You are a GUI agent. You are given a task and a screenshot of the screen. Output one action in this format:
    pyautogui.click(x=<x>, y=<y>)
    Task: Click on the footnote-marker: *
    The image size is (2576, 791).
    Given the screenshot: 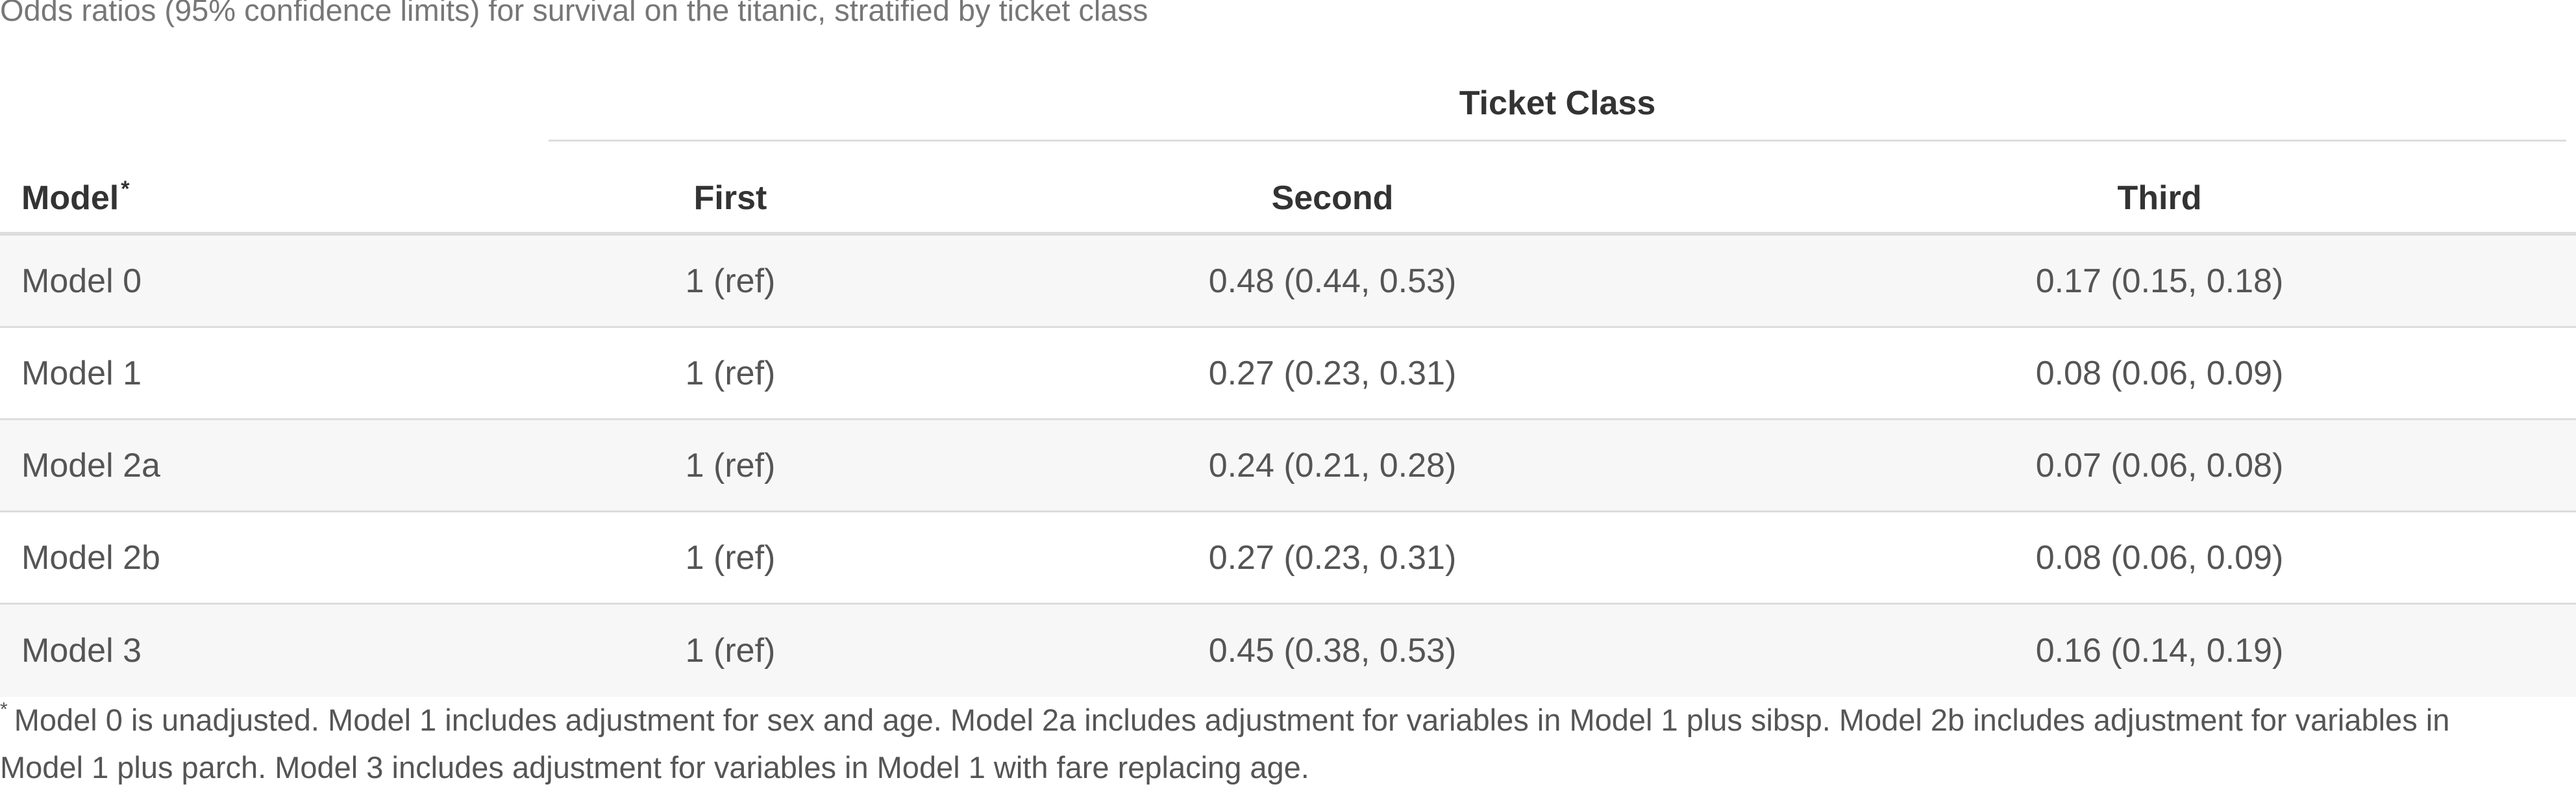 What is the action you would take?
    pyautogui.click(x=4, y=710)
    